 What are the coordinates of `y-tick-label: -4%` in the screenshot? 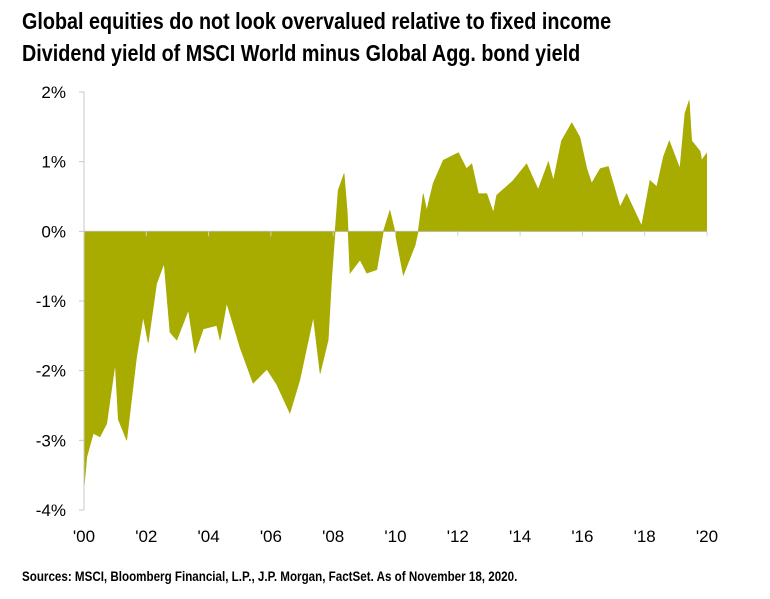 It's located at (51, 510).